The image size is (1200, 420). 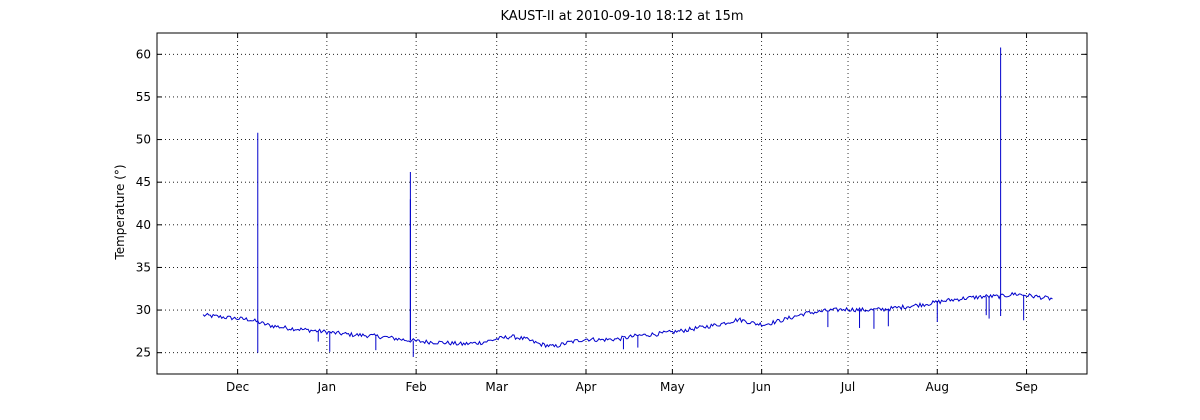 I want to click on y-tick-label: 55, so click(x=143, y=97).